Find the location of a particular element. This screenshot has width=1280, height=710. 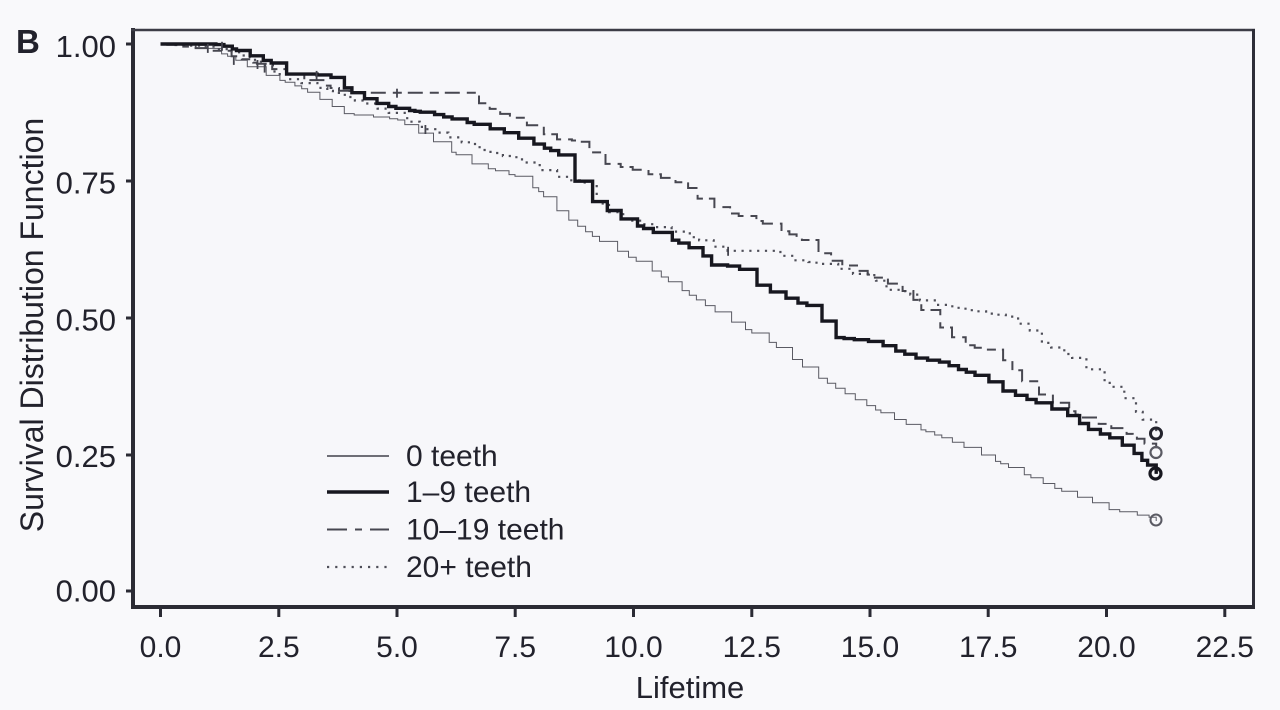

svg-text: 1–9 teeth is located at coordinates (468, 492).